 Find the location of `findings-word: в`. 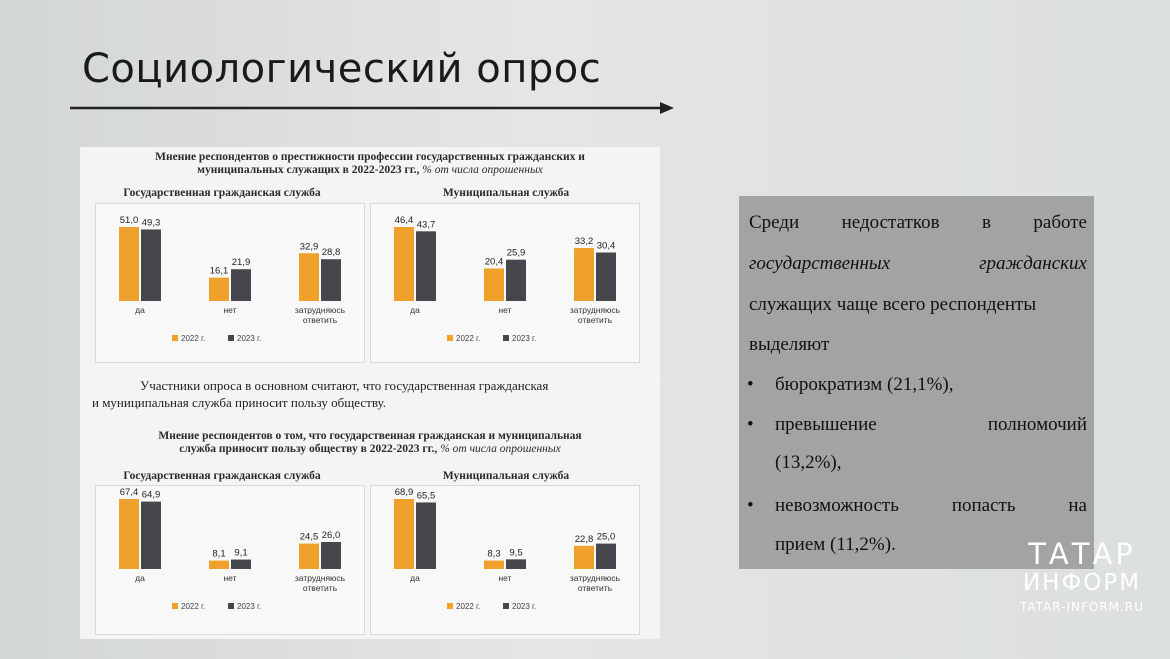

findings-word: в is located at coordinates (986, 222).